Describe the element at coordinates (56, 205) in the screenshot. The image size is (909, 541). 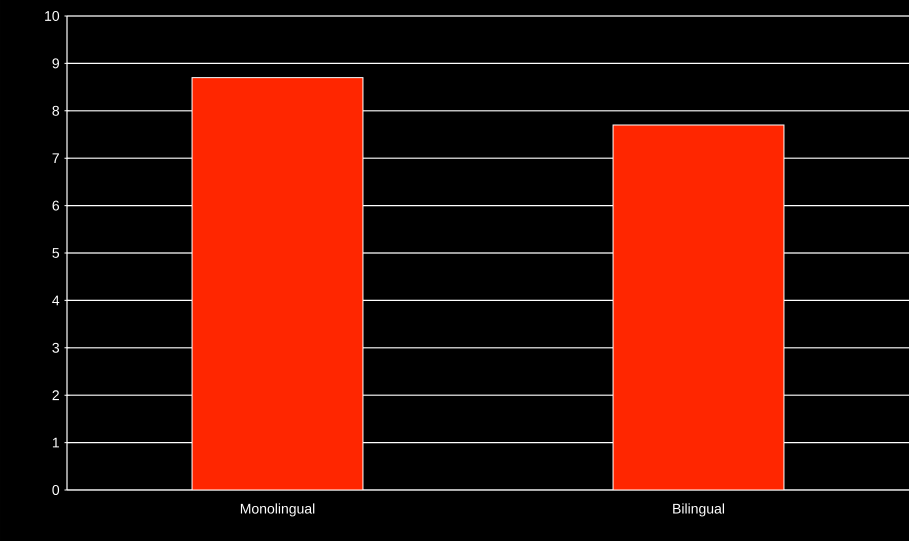
I see `y-tick-label: 6` at that location.